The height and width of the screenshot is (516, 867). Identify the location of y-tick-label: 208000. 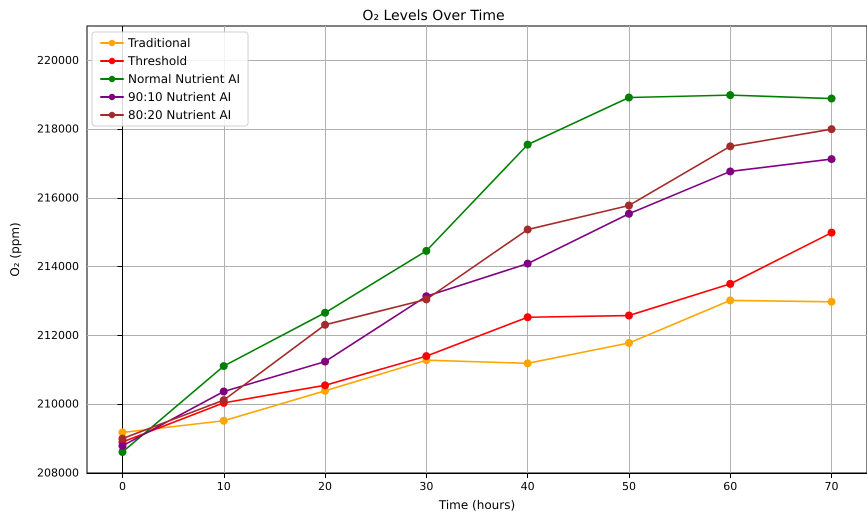
(58, 473).